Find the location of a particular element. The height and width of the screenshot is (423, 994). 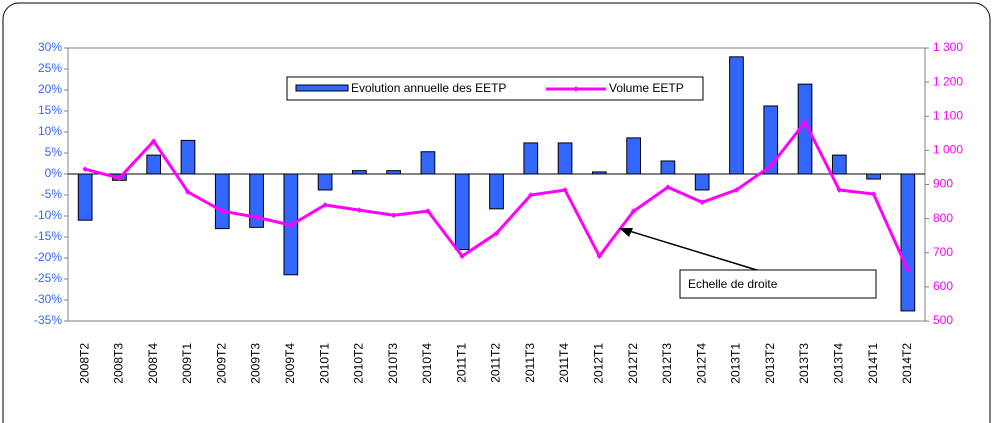

y2-tick-label: 1 200 is located at coordinates (948, 81).